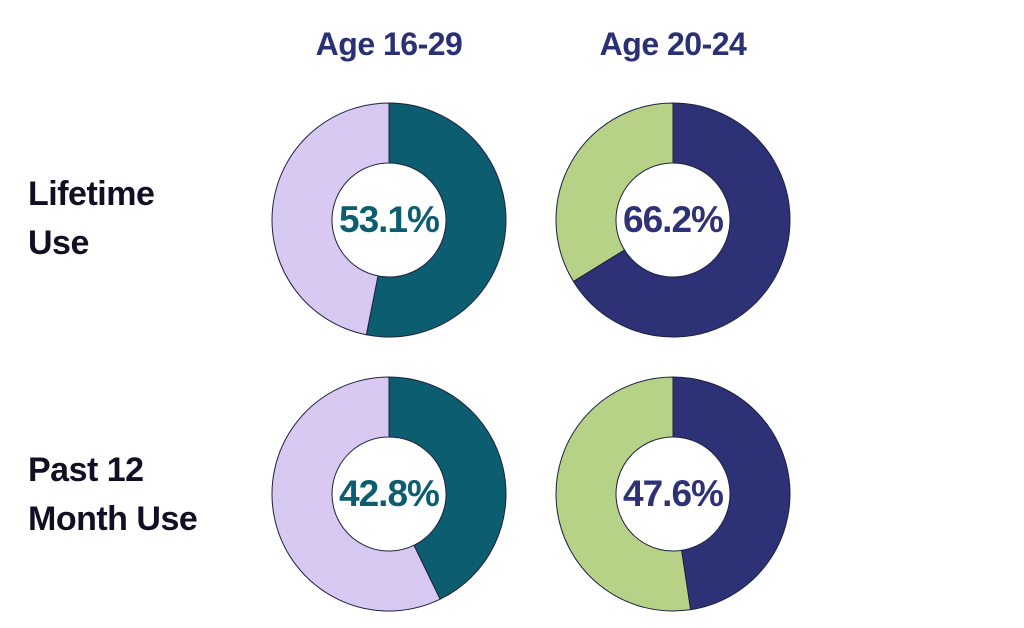  I want to click on row-label-line: Month Use, so click(113, 519).